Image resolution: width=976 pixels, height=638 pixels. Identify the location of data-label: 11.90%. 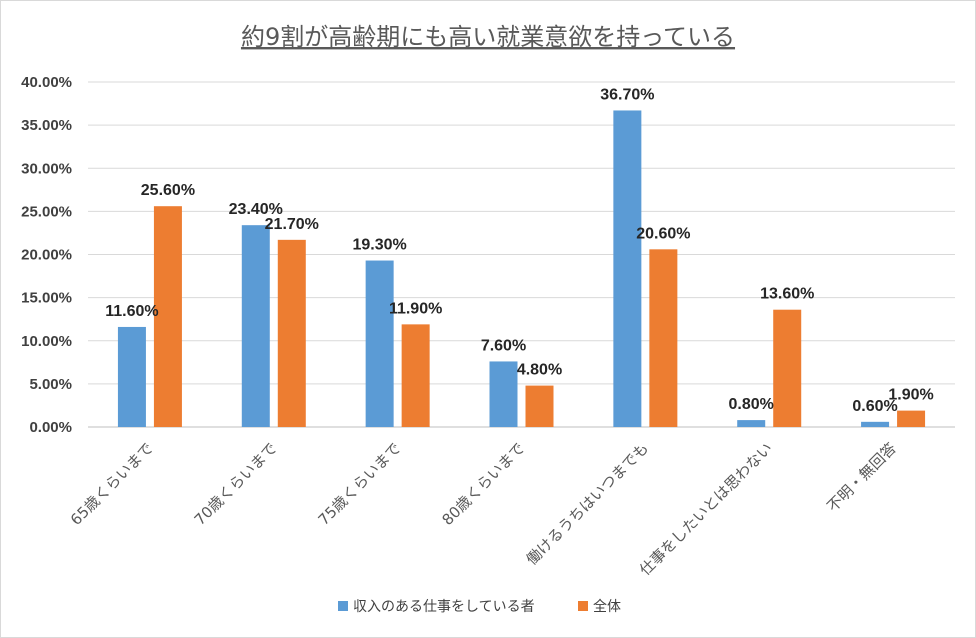
(415, 308).